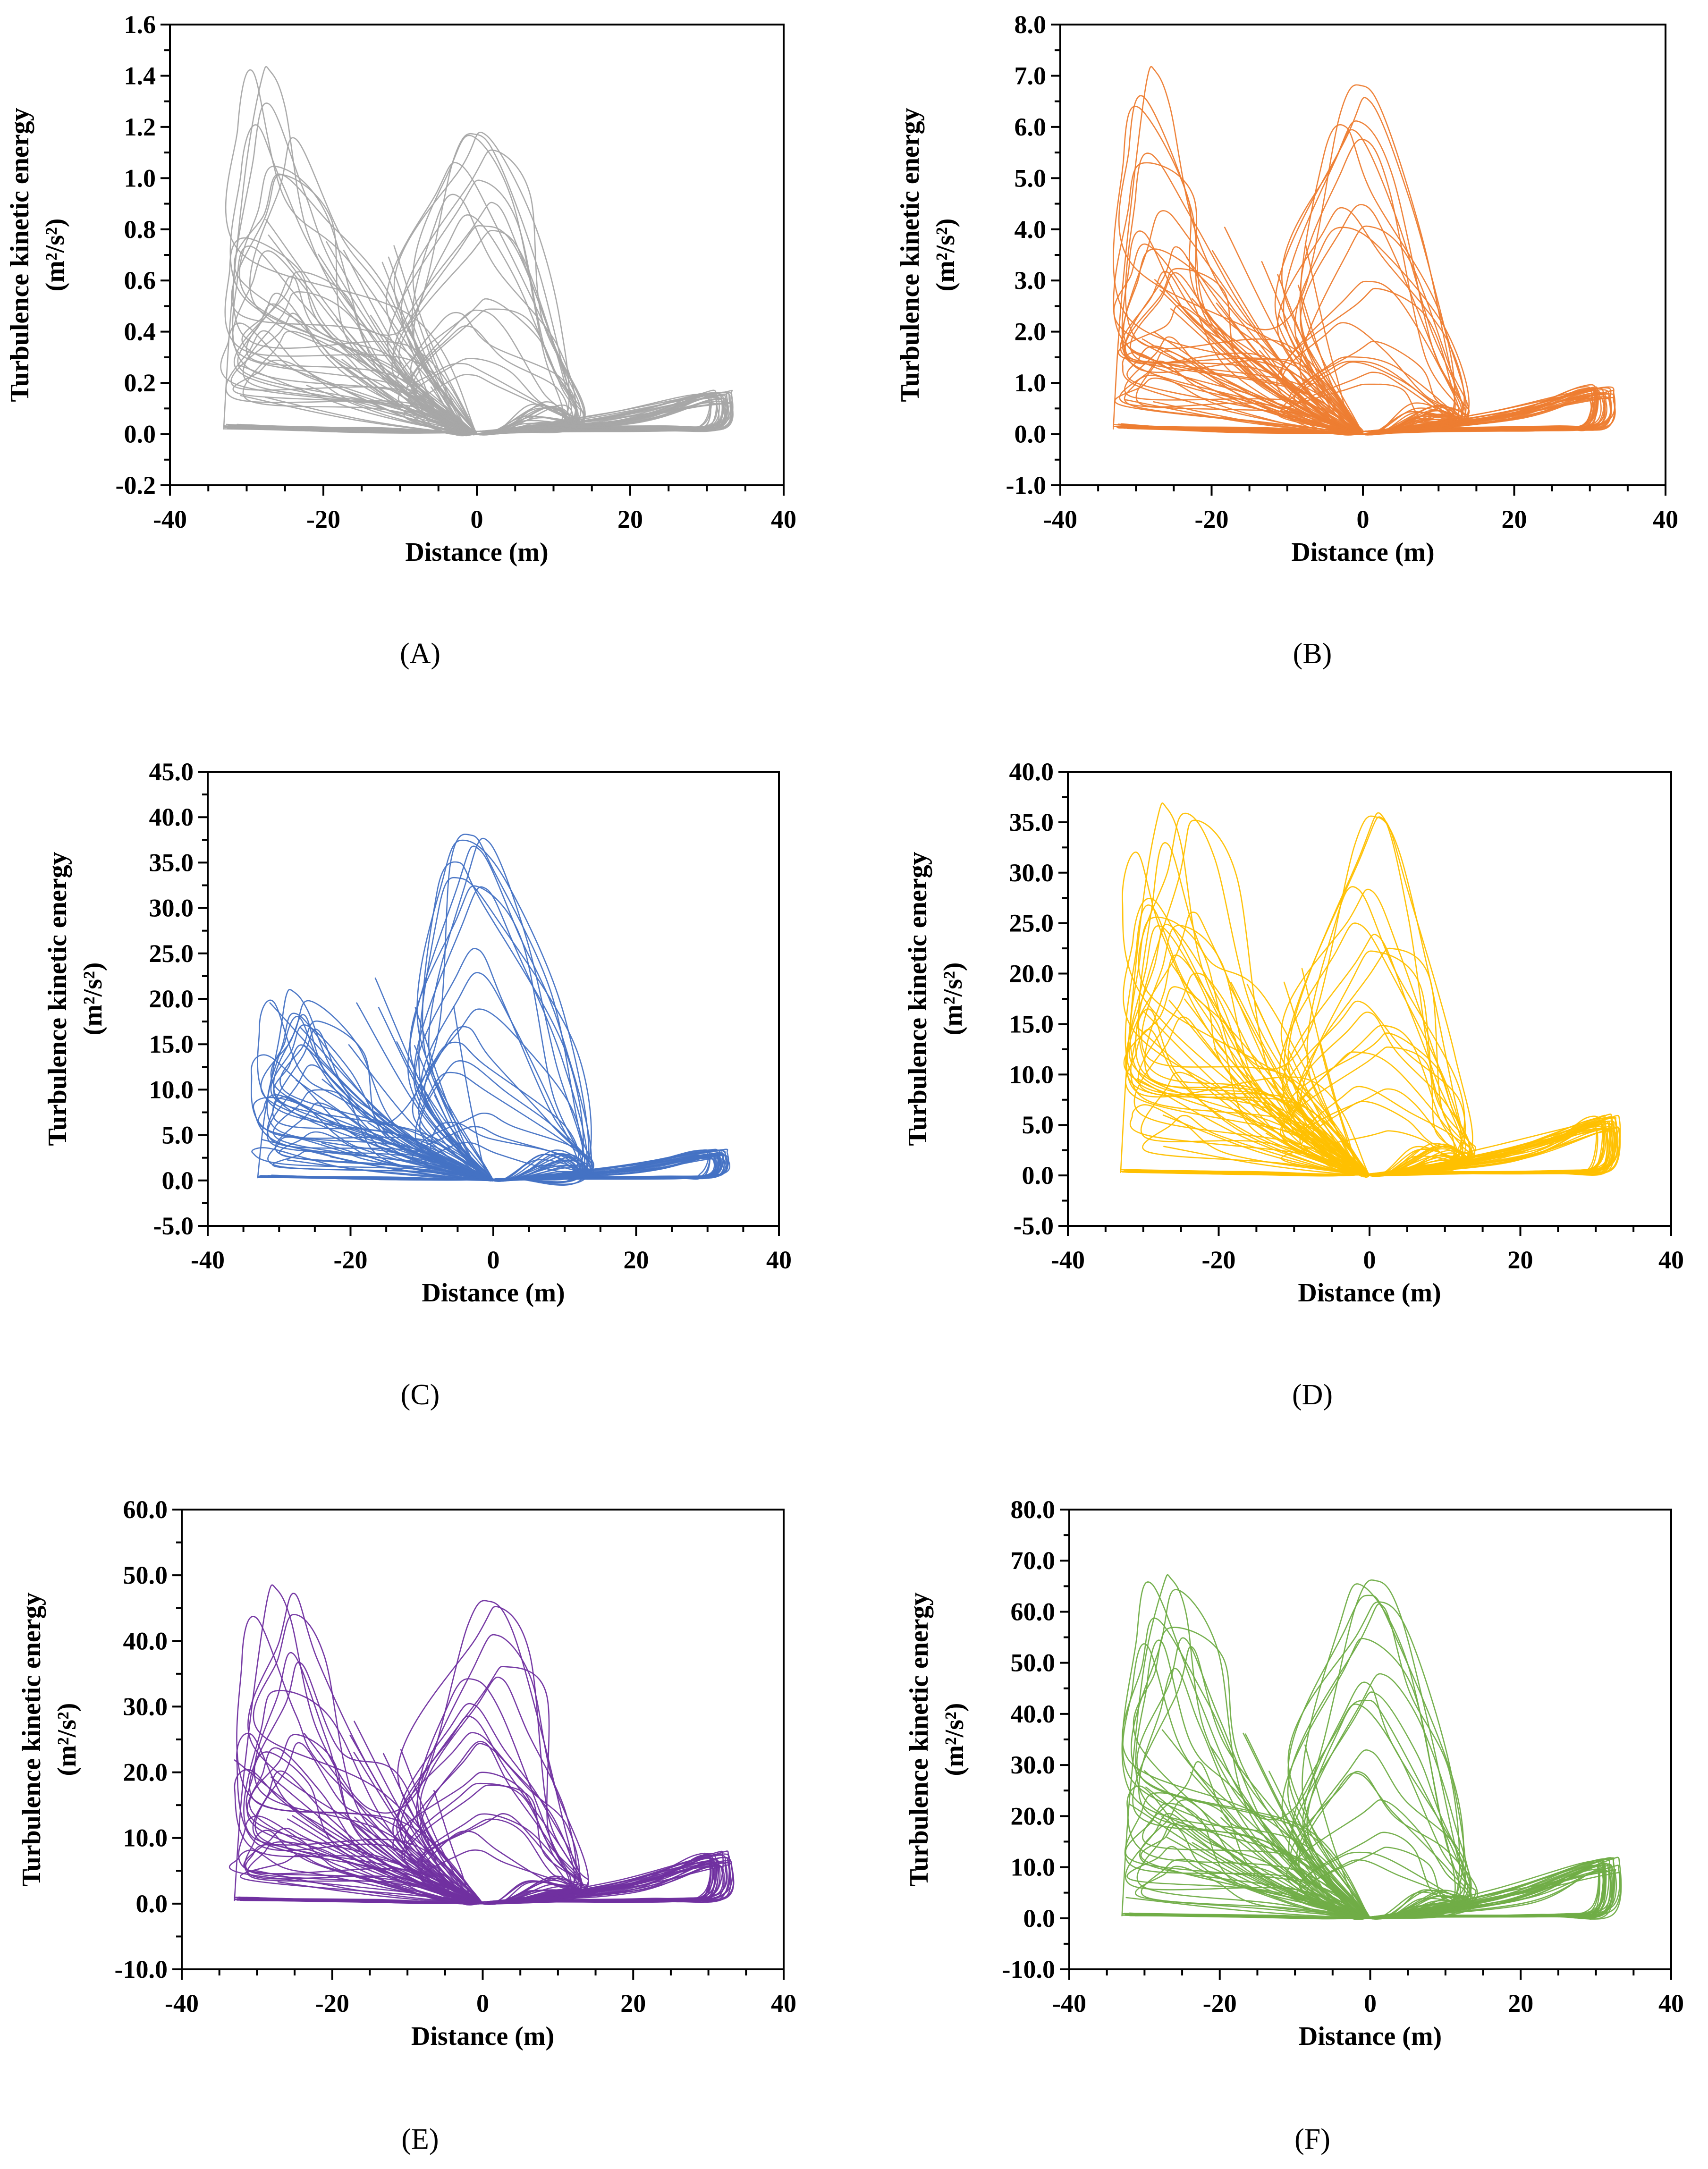 This screenshot has width=1708, height=2169. Describe the element at coordinates (140, 75) in the screenshot. I see `y-tick-label: 1.4` at that location.